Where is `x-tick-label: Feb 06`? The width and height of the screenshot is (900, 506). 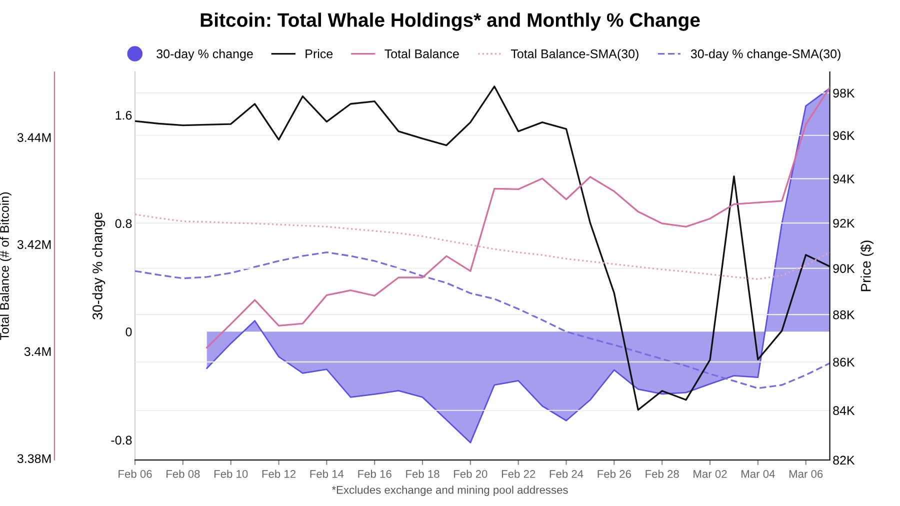
x-tick-label: Feb 06 is located at coordinates (135, 474).